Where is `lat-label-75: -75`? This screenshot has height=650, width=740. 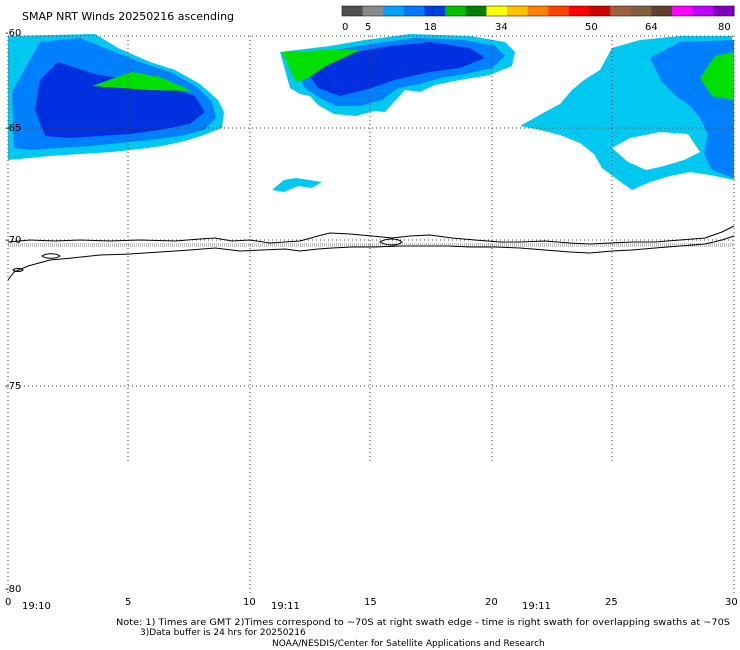
lat-label-75: -75 is located at coordinates (13, 386).